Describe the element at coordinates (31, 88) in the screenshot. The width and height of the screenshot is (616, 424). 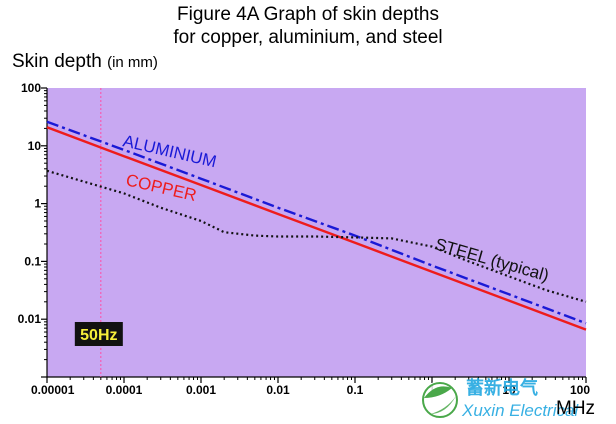
I see `y-tick-label: 100` at that location.